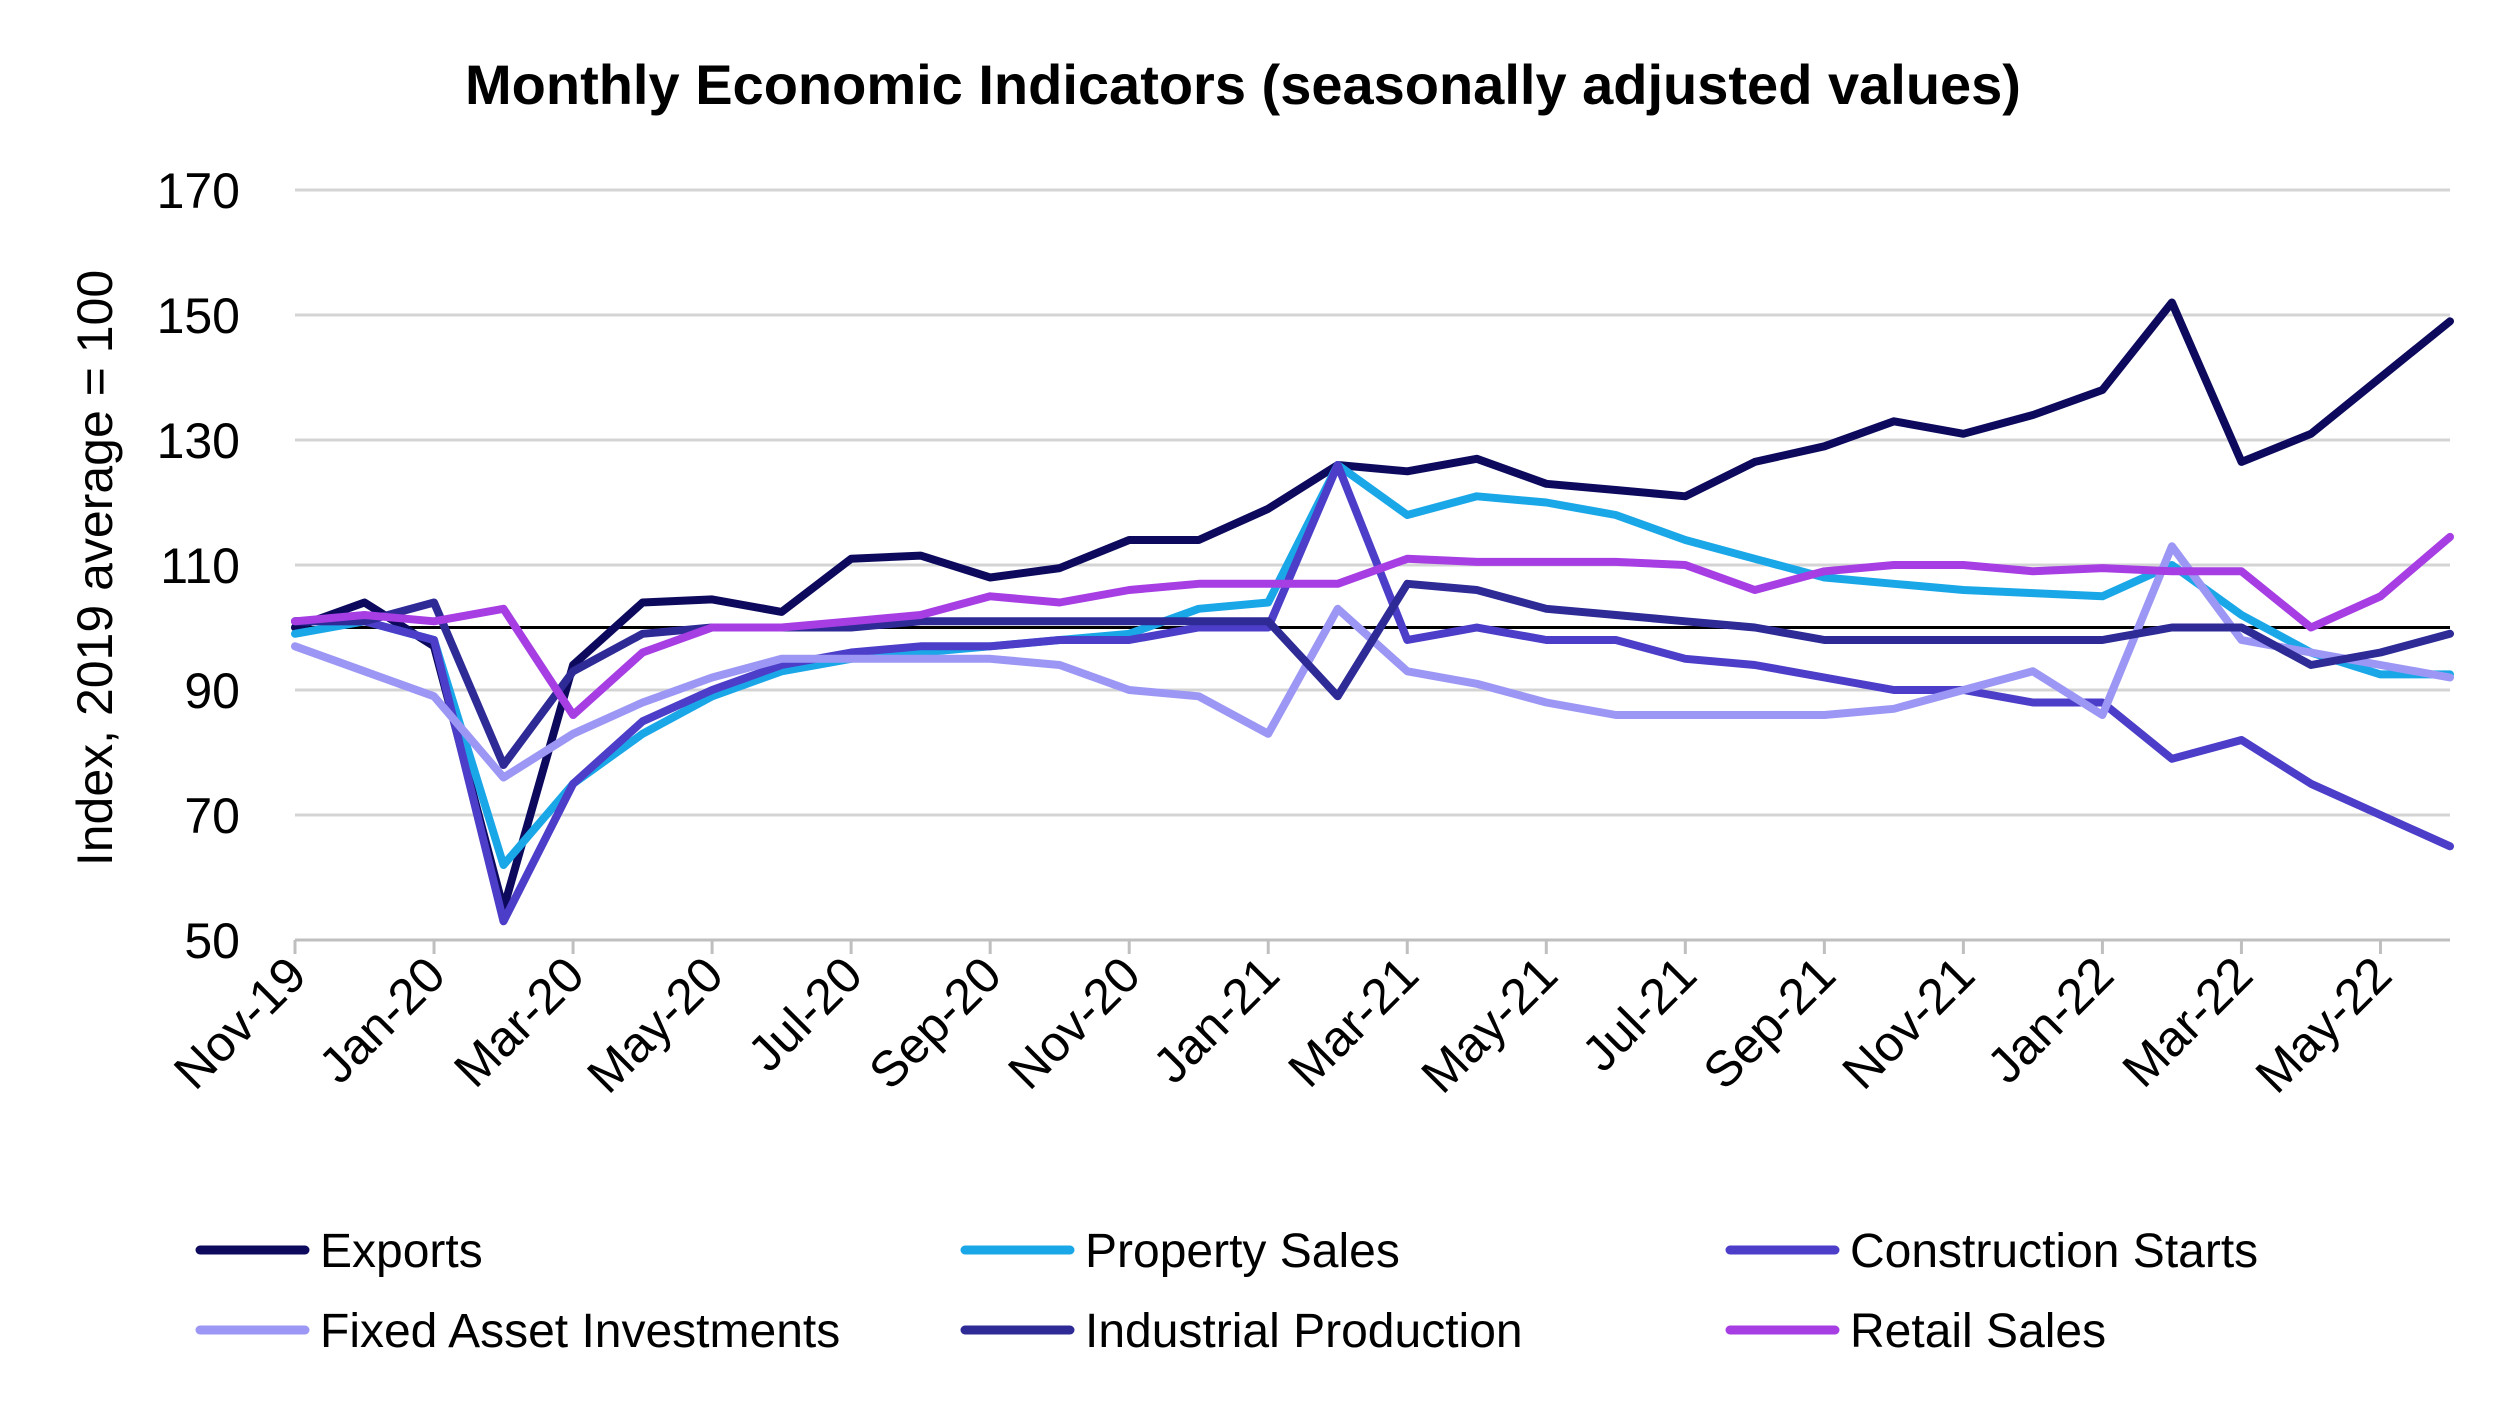 The width and height of the screenshot is (2496, 1404). What do you see at coordinates (2323, 1024) in the screenshot?
I see `x-tick-label: May-22` at bounding box center [2323, 1024].